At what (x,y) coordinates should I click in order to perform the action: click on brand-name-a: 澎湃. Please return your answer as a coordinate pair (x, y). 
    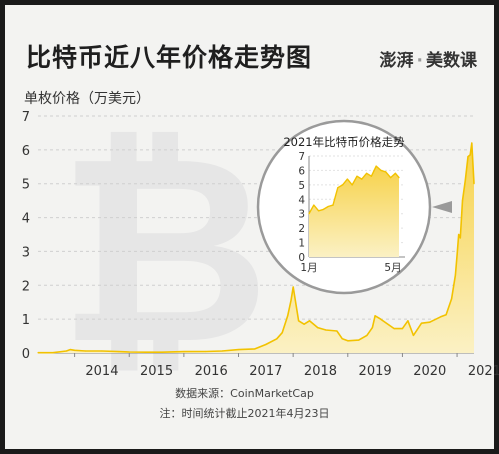
    Looking at the image, I should click on (396, 61).